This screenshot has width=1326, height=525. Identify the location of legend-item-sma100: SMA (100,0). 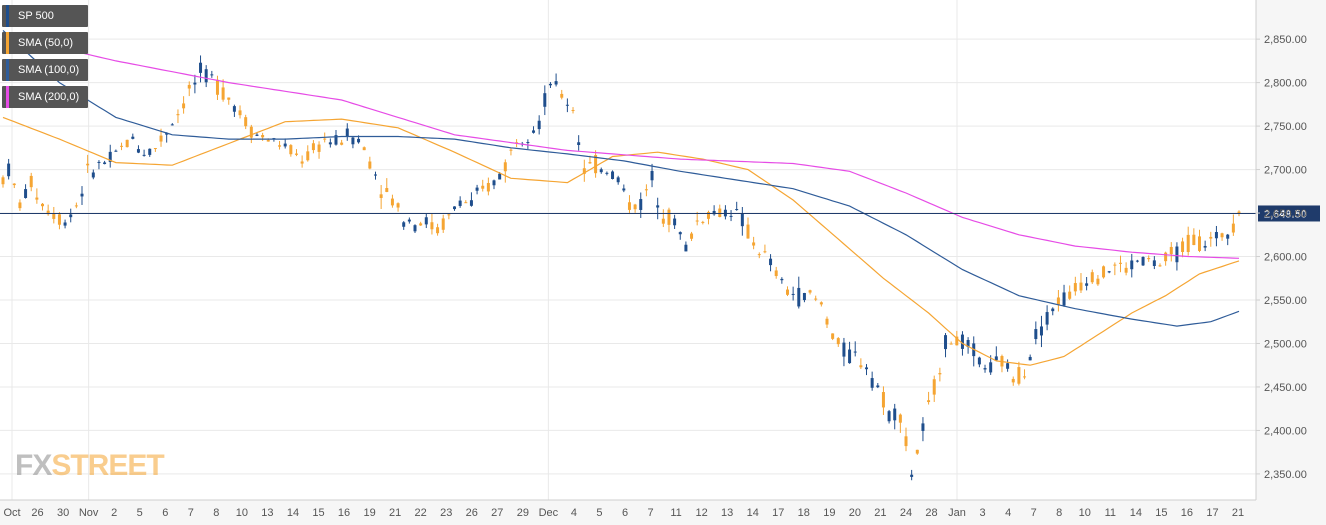
(45, 70).